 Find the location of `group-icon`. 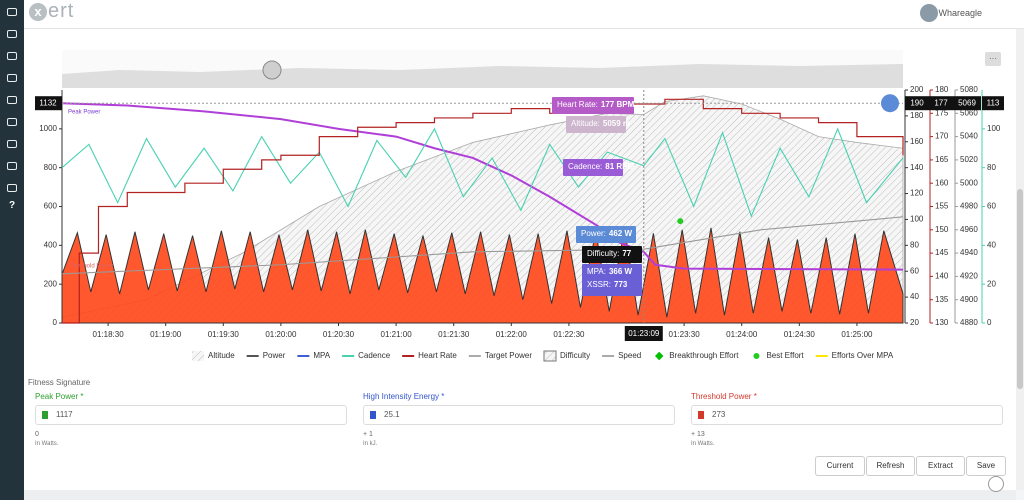

group-icon is located at coordinates (12, 166).